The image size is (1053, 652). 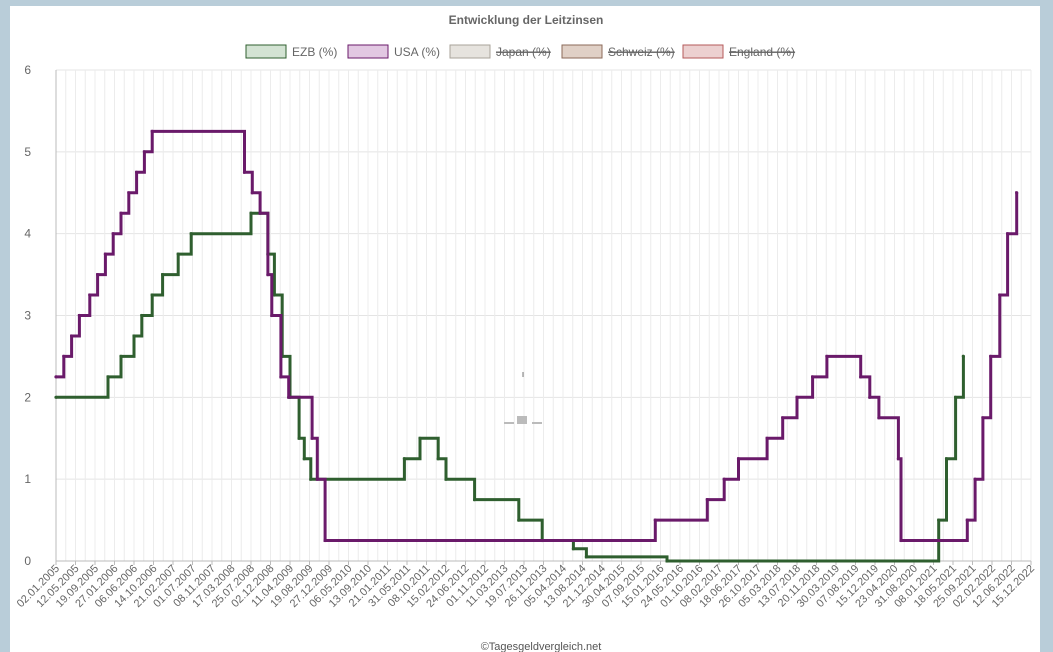 What do you see at coordinates (526, 3) in the screenshot?
I see `top-border` at bounding box center [526, 3].